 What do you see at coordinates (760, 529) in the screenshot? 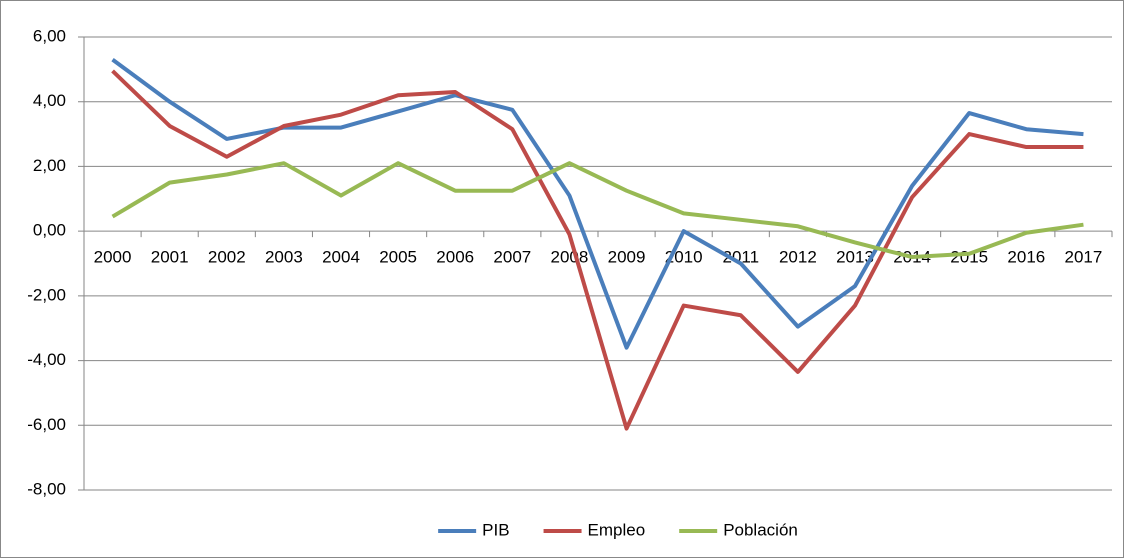
I see `legend-label: Población` at bounding box center [760, 529].